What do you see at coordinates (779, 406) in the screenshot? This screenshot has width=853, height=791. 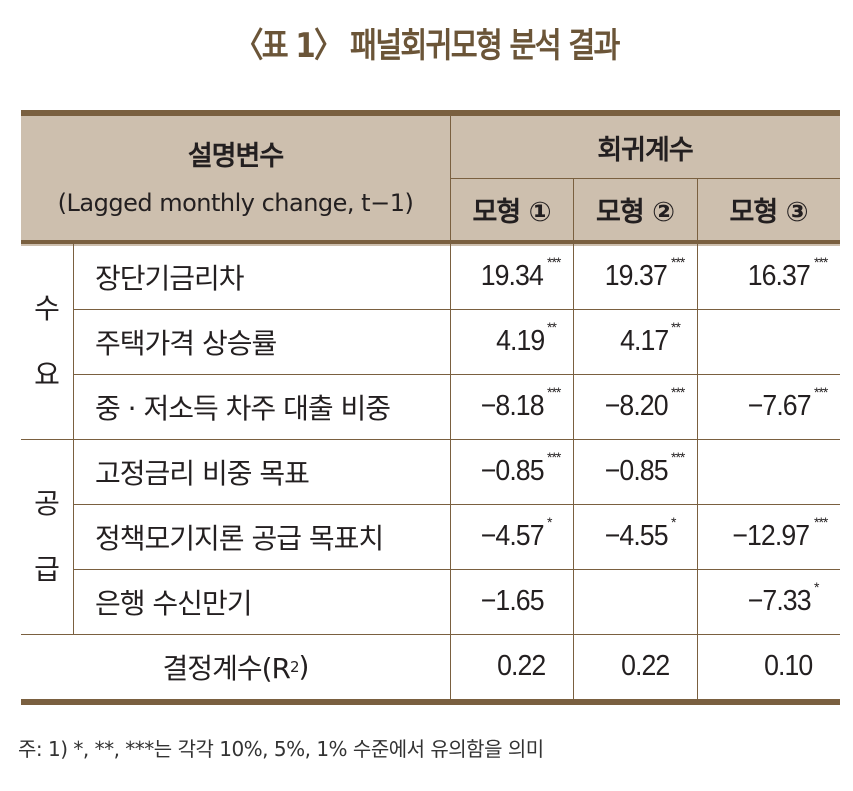 I see `coef-value: −7.67` at bounding box center [779, 406].